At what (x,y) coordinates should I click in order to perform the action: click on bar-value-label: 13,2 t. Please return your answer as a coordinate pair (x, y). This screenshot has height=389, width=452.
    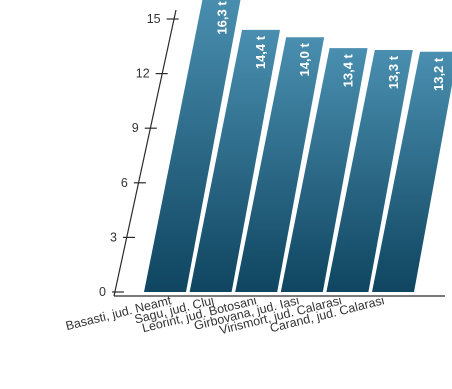
    Looking at the image, I should click on (438, 74).